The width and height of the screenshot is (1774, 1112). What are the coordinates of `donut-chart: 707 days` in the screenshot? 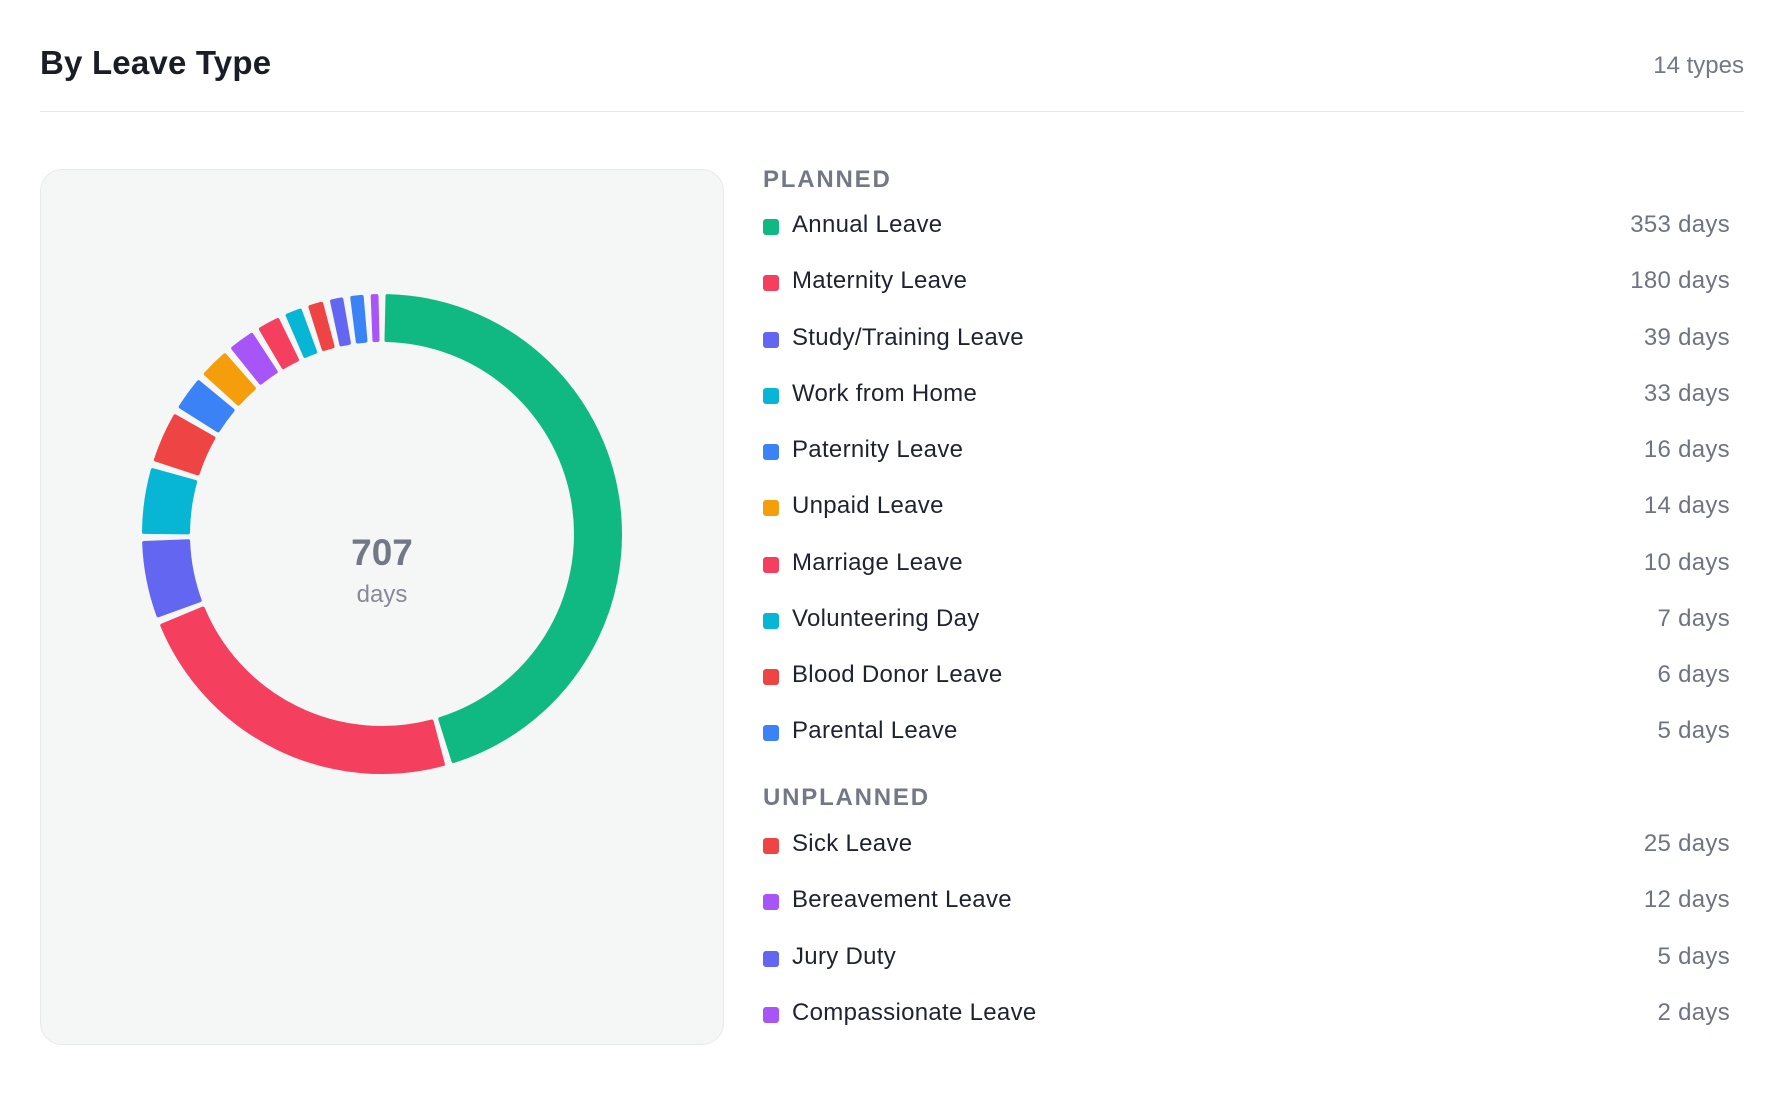 It's located at (382, 534).